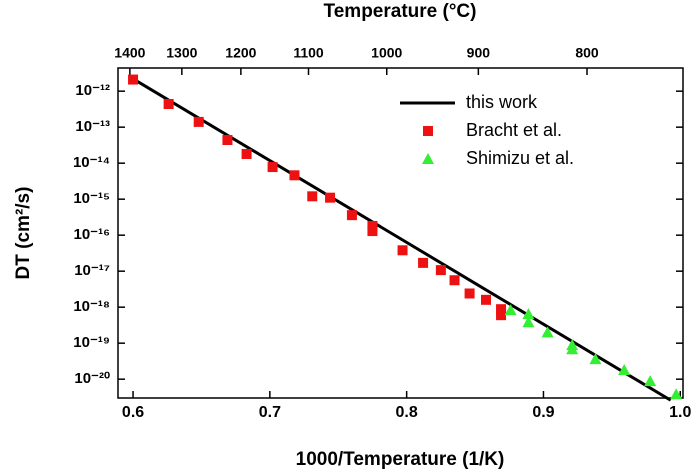 Image resolution: width=700 pixels, height=472 pixels. What do you see at coordinates (91, 198) in the screenshot?
I see `y-tick-label: 10⁻¹⁵` at bounding box center [91, 198].